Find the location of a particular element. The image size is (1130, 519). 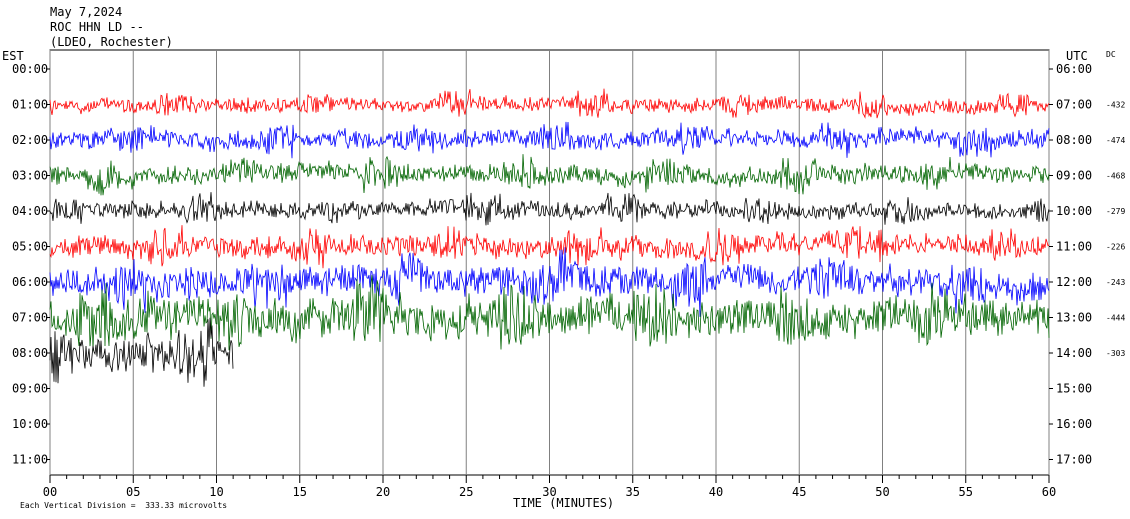

dc-offset-label: -432 is located at coordinates (1115, 105).